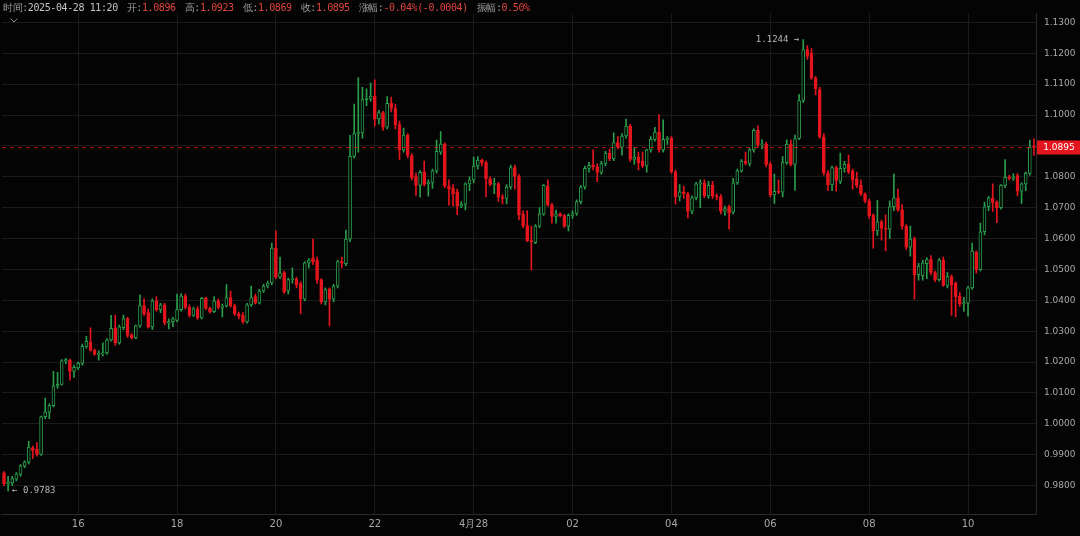 Image resolution: width=1080 pixels, height=536 pixels. Describe the element at coordinates (770, 523) in the screenshot. I see `x-tick-label: 06` at that location.